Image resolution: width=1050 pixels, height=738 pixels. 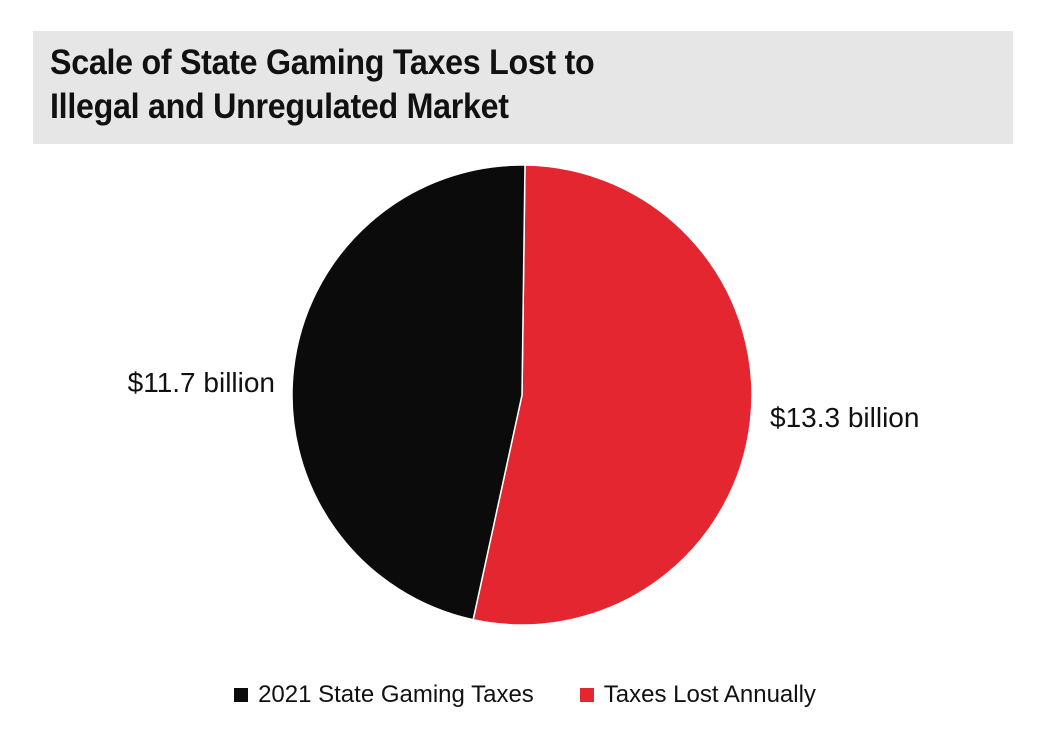 What do you see at coordinates (241, 695) in the screenshot?
I see `legend-swatch-black` at bounding box center [241, 695].